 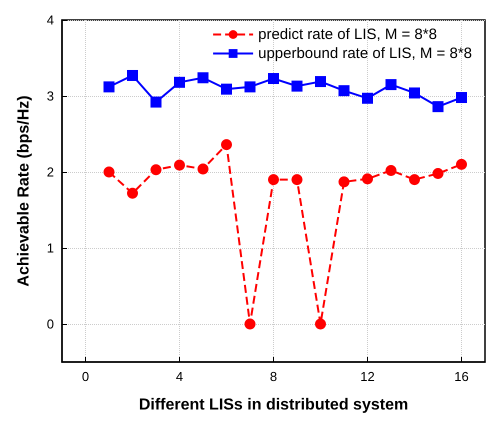 What do you see at coordinates (24, 191) in the screenshot?
I see `y-axis-title: Achievable Rate (bps/Hz)` at bounding box center [24, 191].